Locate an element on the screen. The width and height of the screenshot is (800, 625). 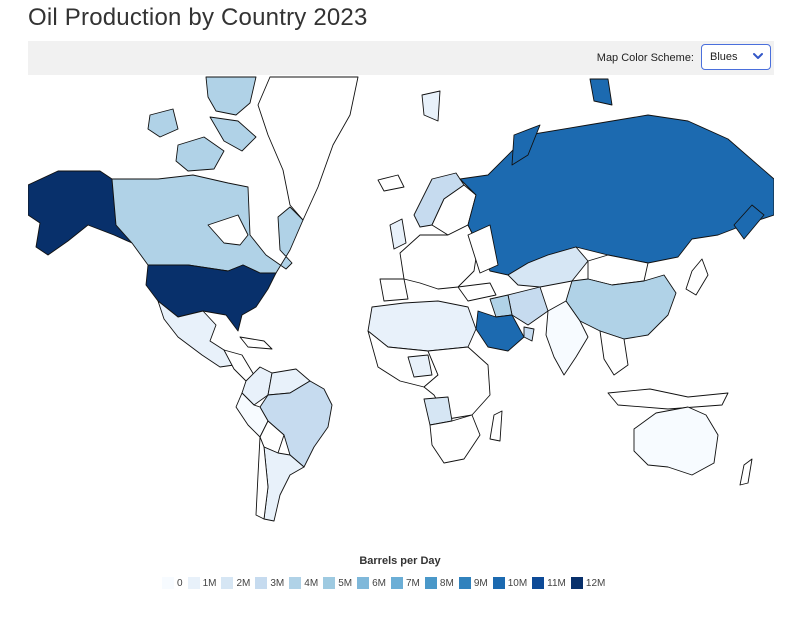
country-india is located at coordinates (567, 338).